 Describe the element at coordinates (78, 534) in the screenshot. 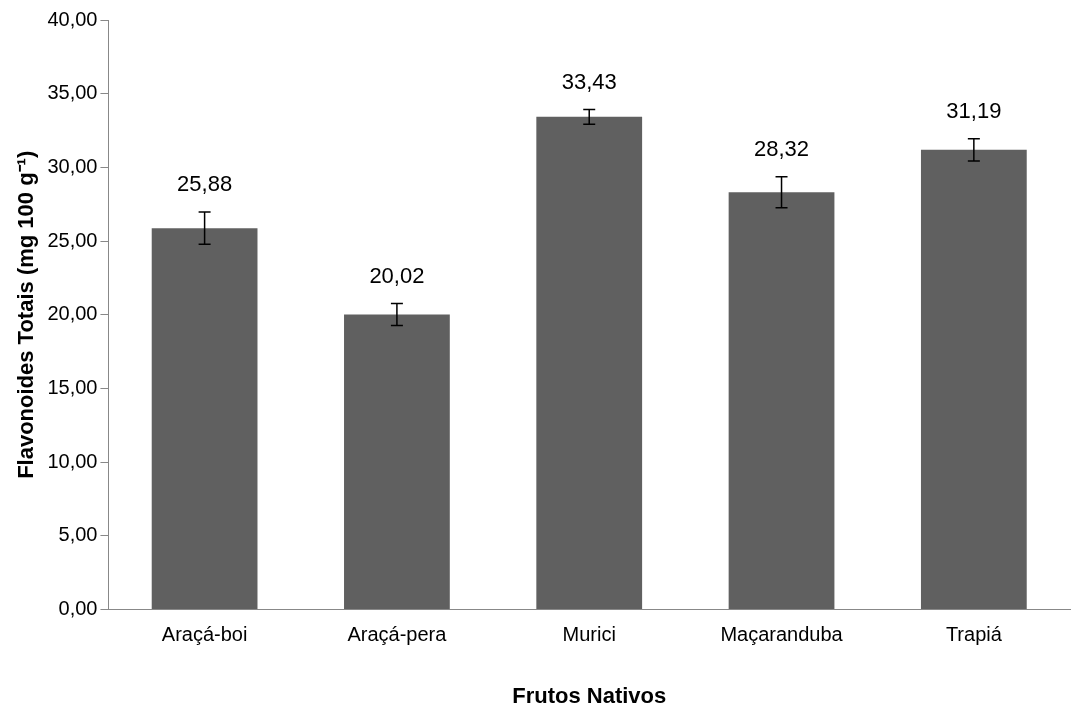

I see `y-tick-label: 5,00` at that location.